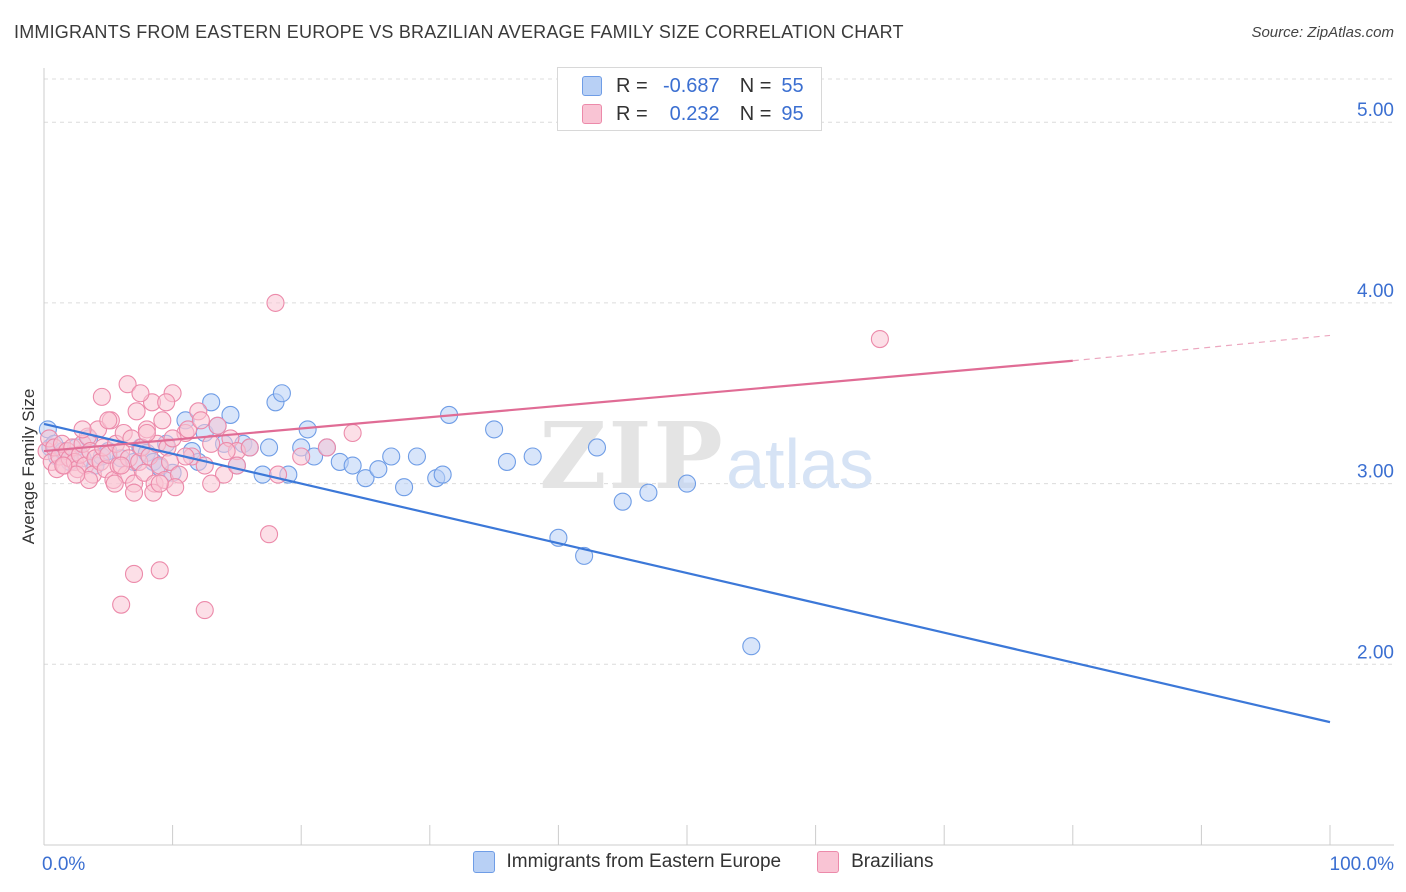 The height and width of the screenshot is (892, 1406). What do you see at coordinates (828, 862) in the screenshot?
I see `bottom-legend-swatch-brazilians` at bounding box center [828, 862].